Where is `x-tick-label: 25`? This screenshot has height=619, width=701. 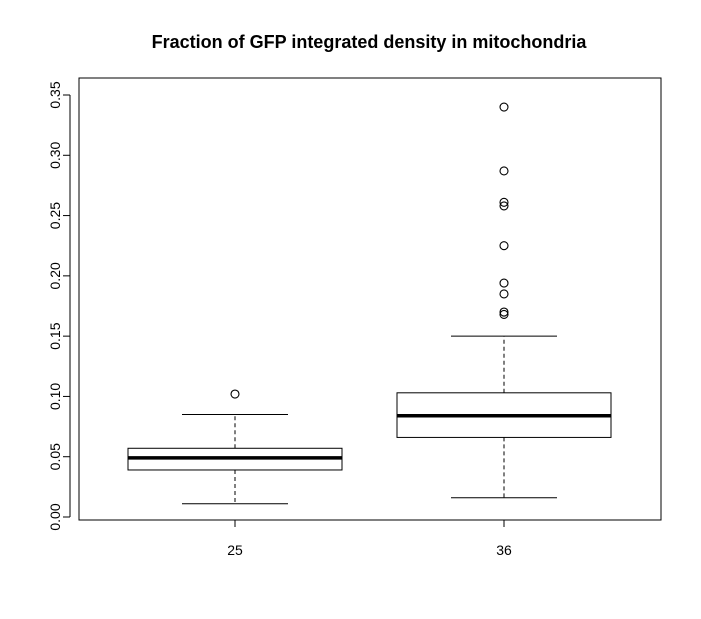
x-tick-label: 25 is located at coordinates (235, 550).